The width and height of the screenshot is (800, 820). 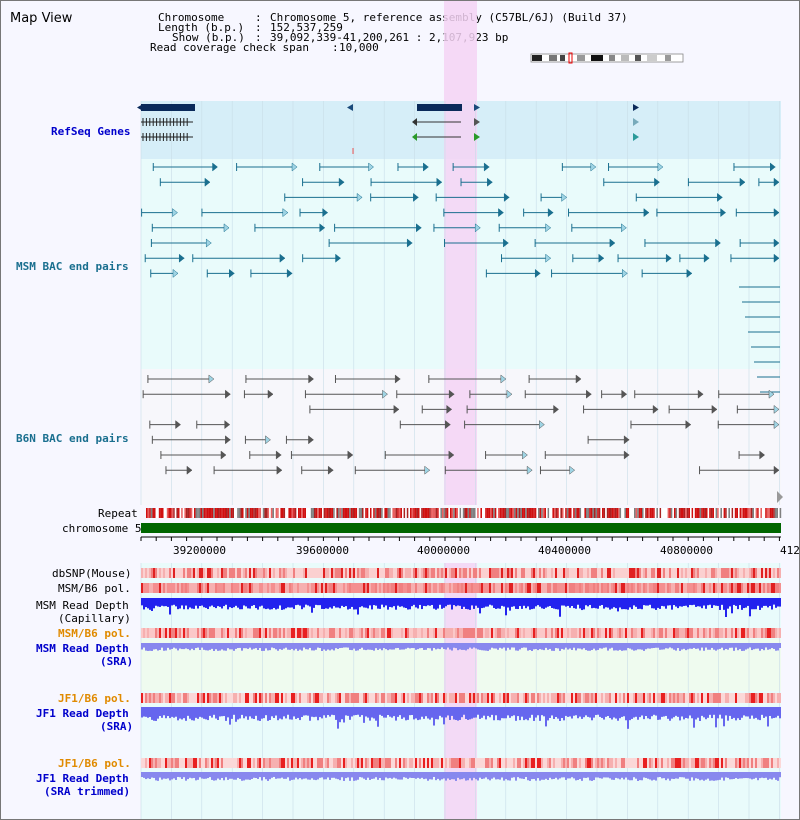 I want to click on track-label-msm-depth-sra: MSM Read Depth, so click(x=82, y=648).